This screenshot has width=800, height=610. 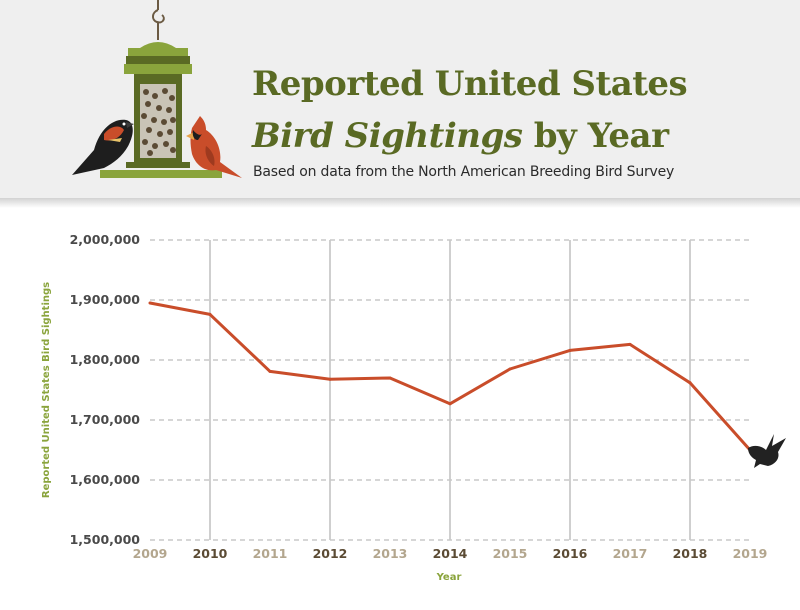 I want to click on bird-feeder-illustration, so click(x=157, y=89).